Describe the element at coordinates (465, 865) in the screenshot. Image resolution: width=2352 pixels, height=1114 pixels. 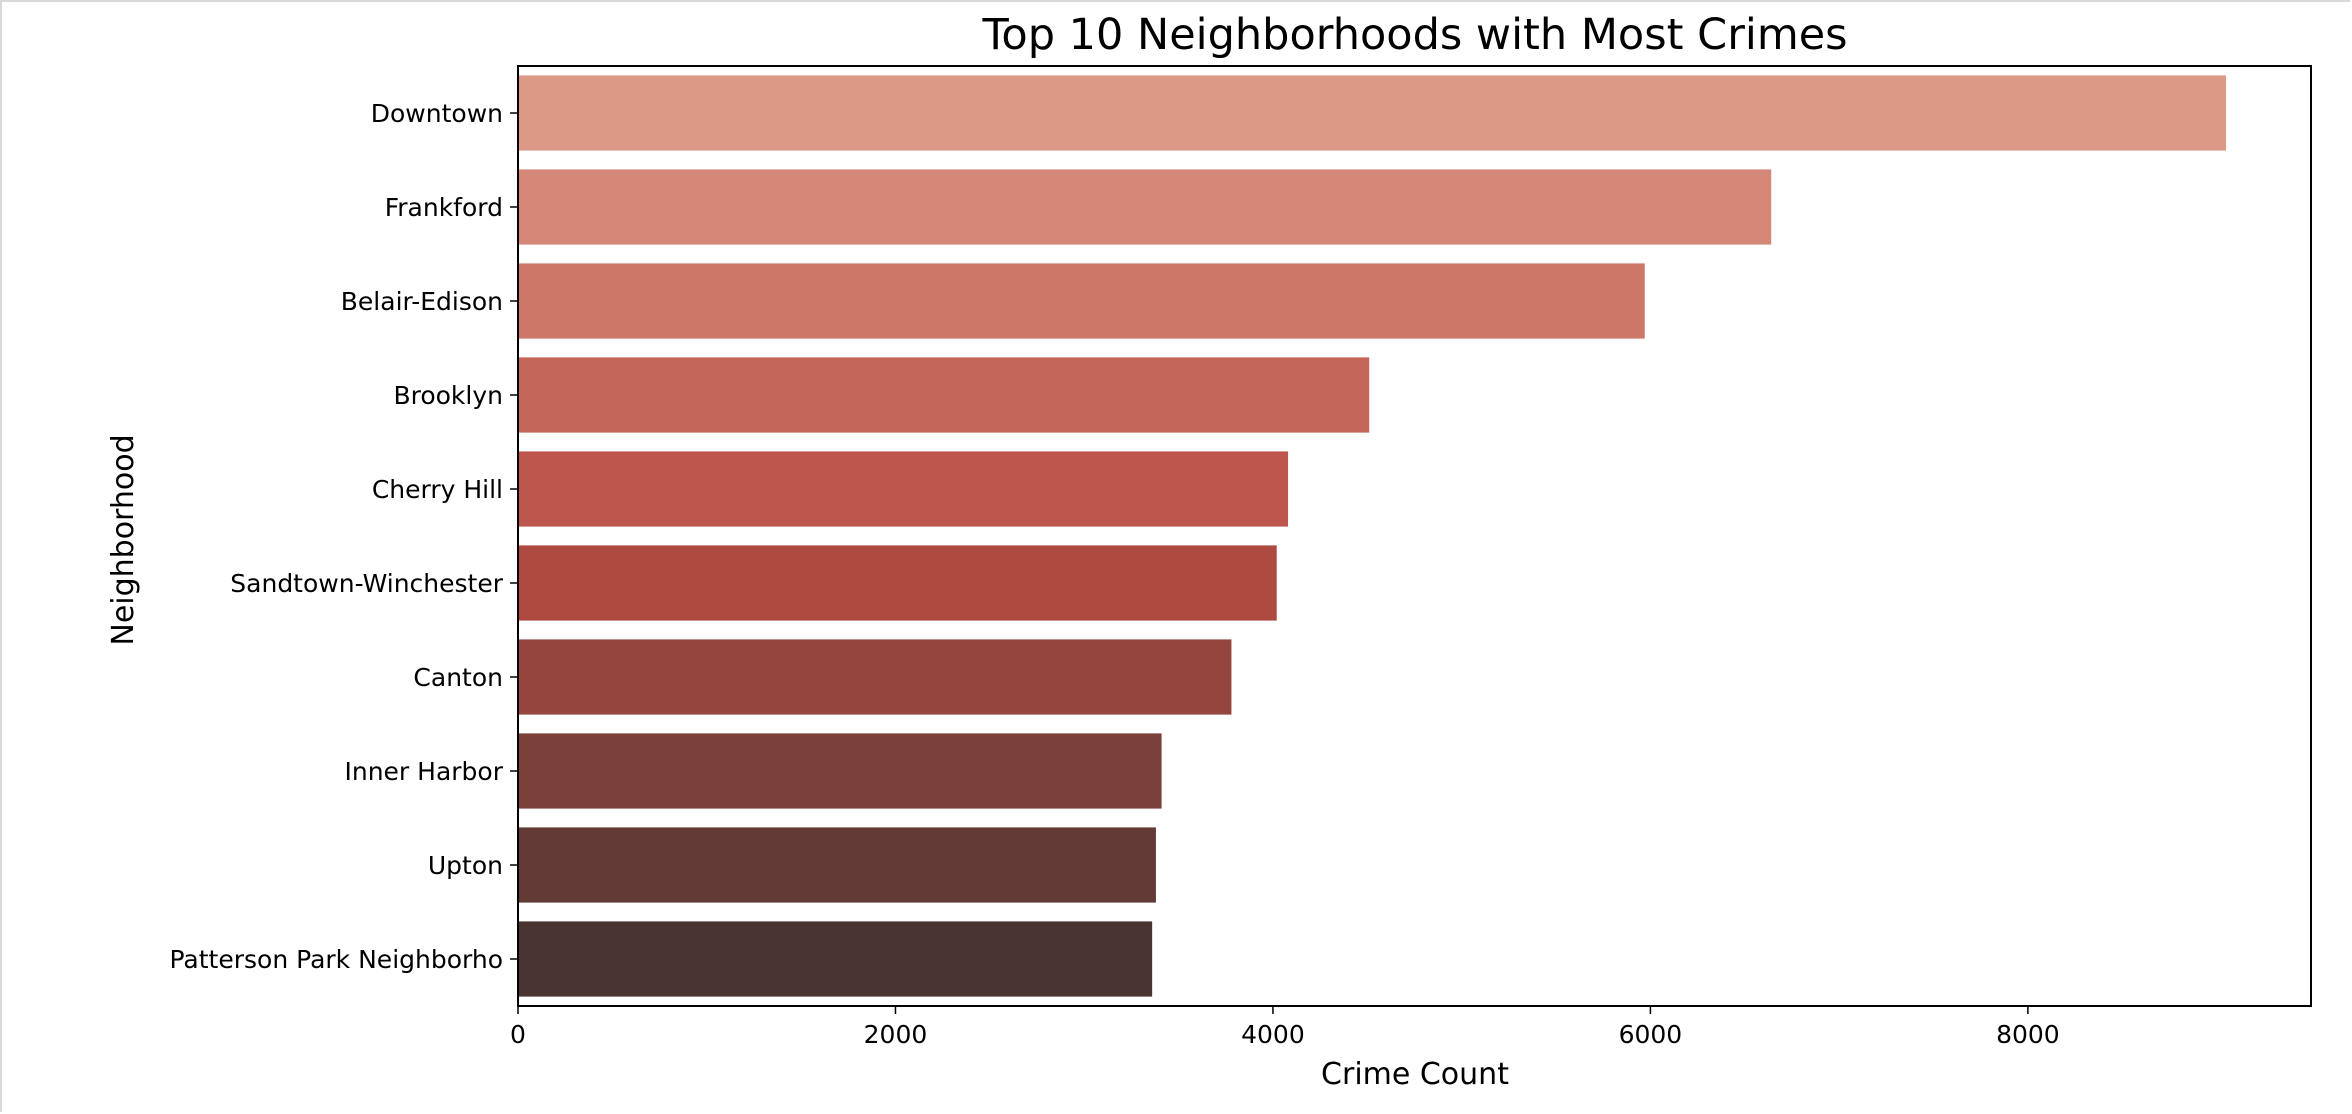
I see `y-tick-label: Upton` at that location.